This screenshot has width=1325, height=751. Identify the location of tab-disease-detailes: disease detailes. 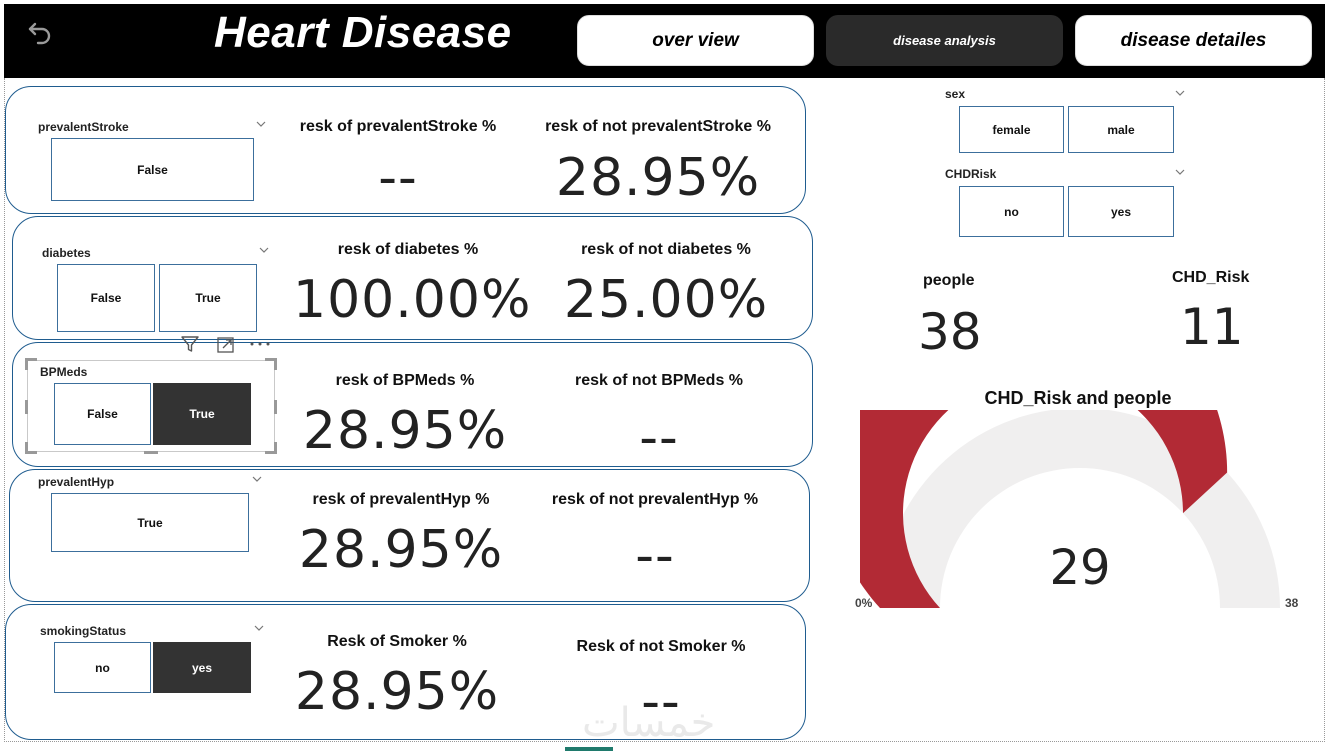
(1193, 40).